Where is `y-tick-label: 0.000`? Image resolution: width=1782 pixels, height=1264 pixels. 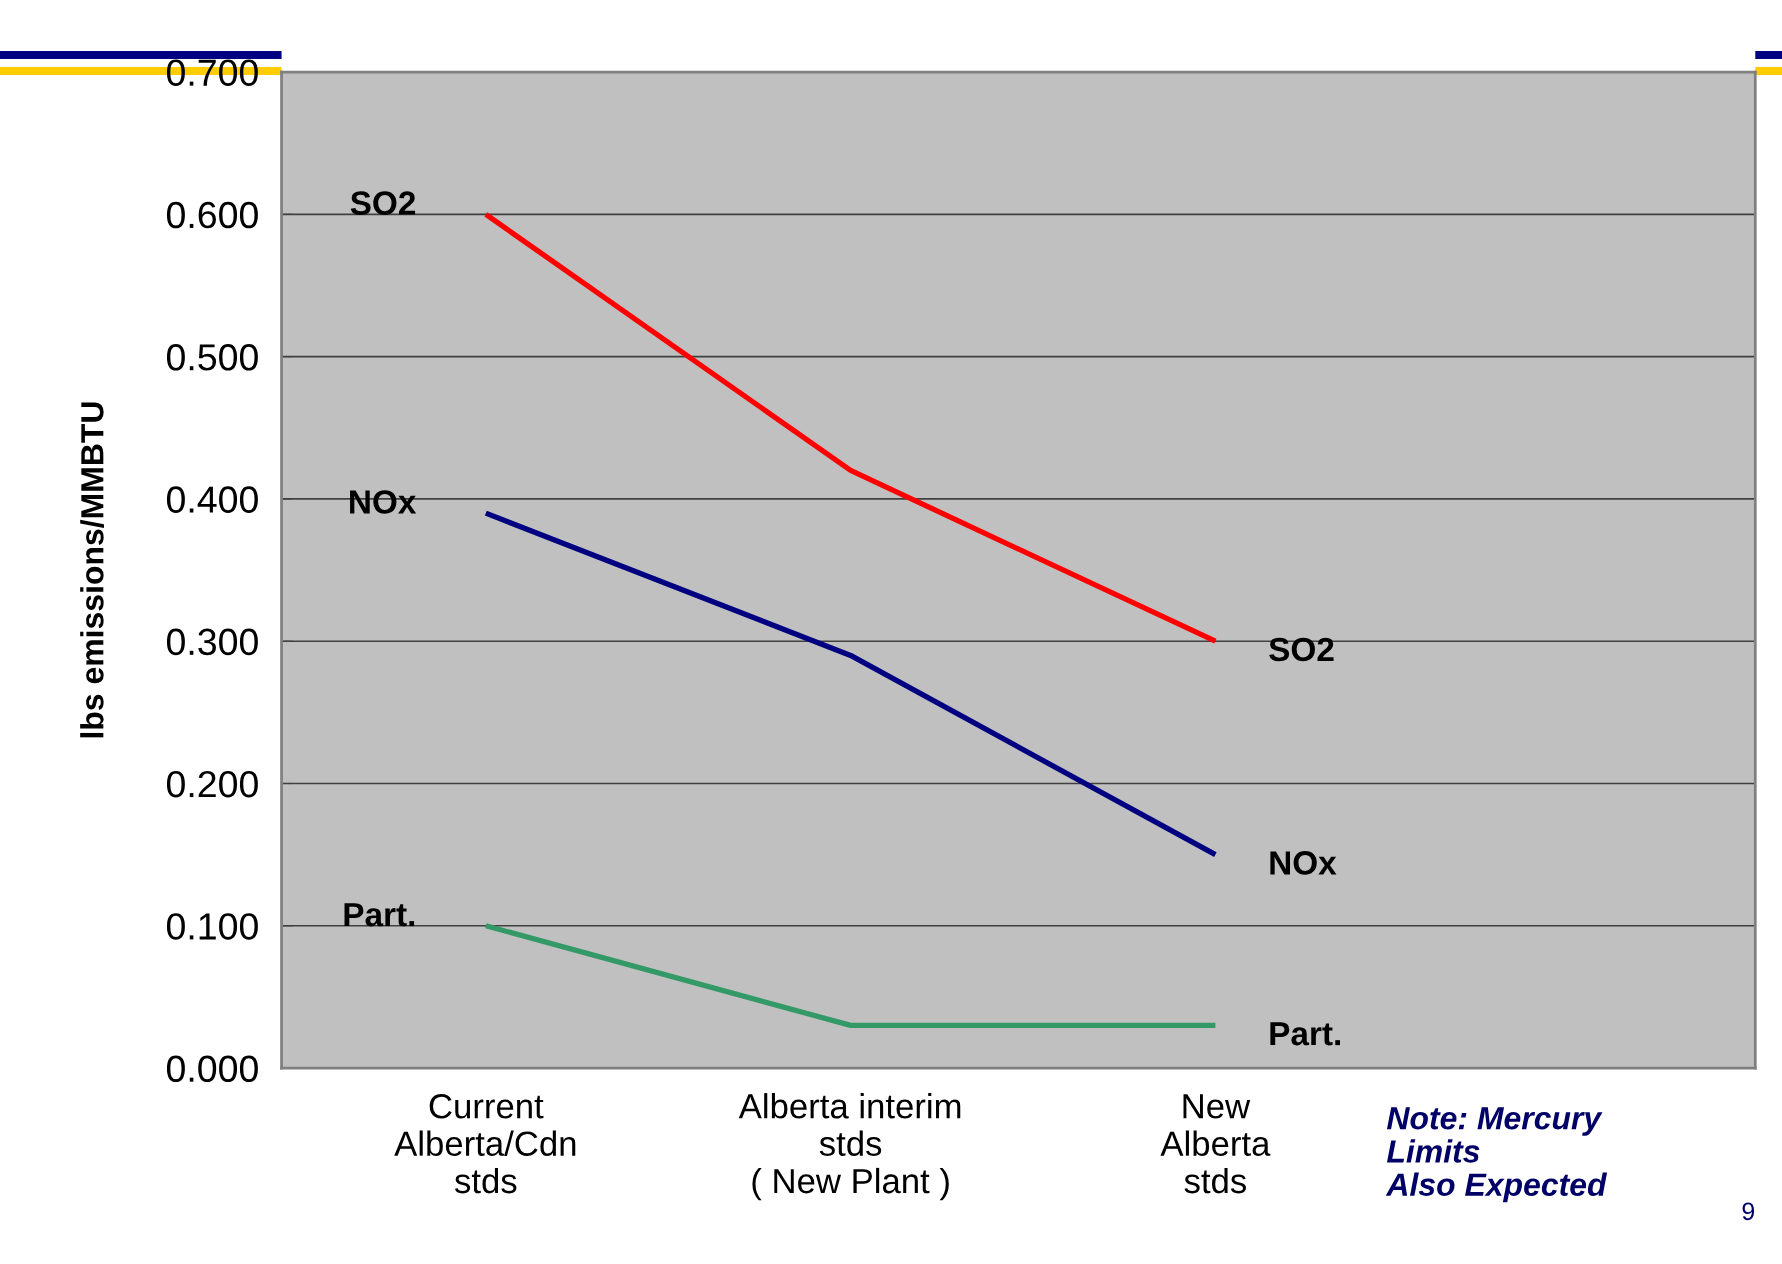 y-tick-label: 0.000 is located at coordinates (212, 1069).